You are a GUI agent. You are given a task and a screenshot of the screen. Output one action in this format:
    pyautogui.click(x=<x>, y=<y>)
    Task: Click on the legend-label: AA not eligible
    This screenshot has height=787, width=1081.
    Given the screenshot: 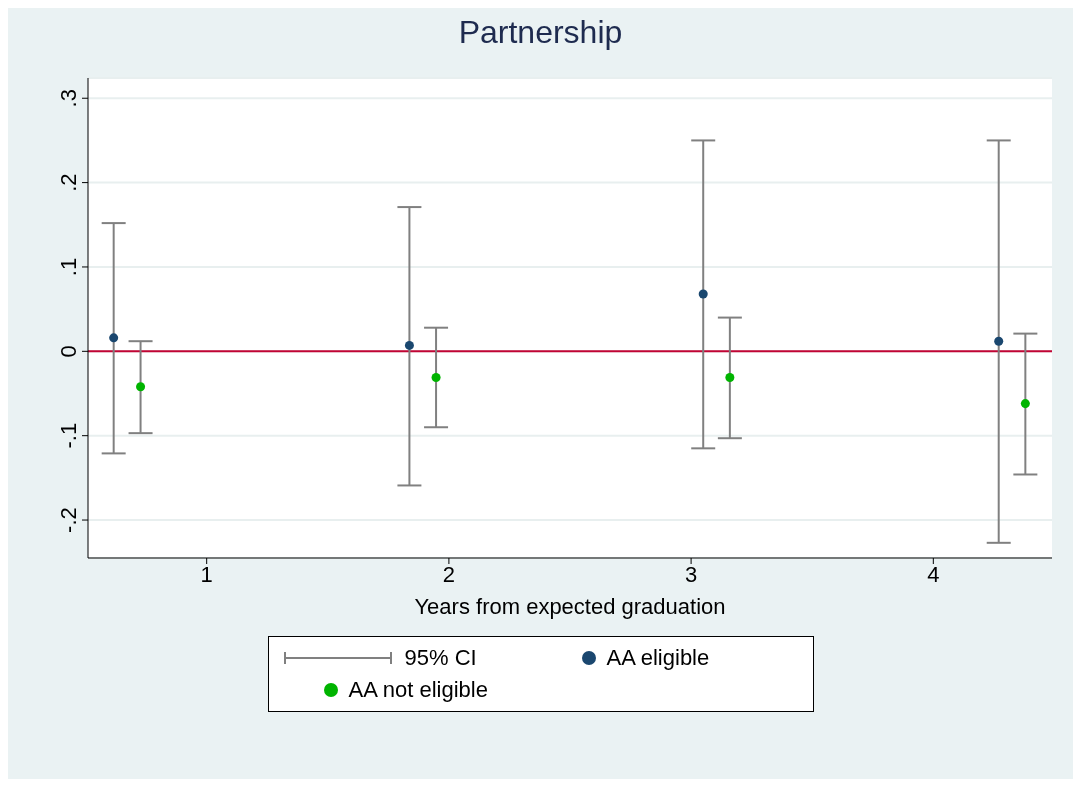 What is the action you would take?
    pyautogui.click(x=418, y=690)
    